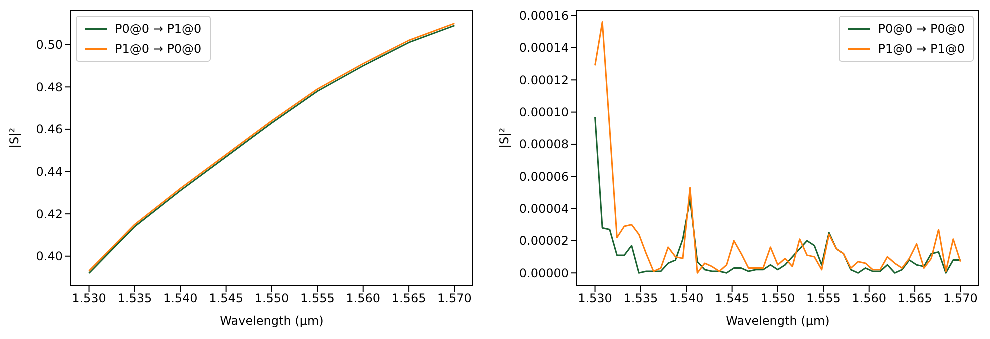  Describe the element at coordinates (544, 80) in the screenshot. I see `y-tick-label: 0.00012` at that location.